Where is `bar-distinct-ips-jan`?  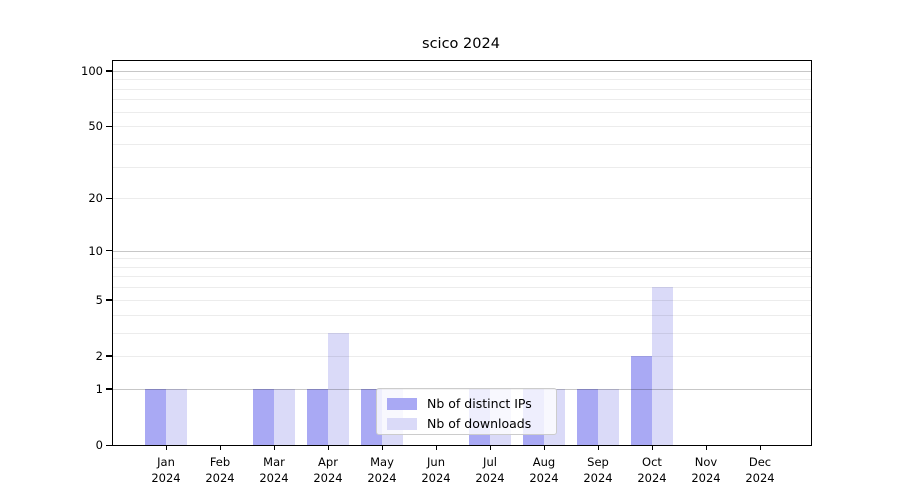 bar-distinct-ips-jan is located at coordinates (155, 416).